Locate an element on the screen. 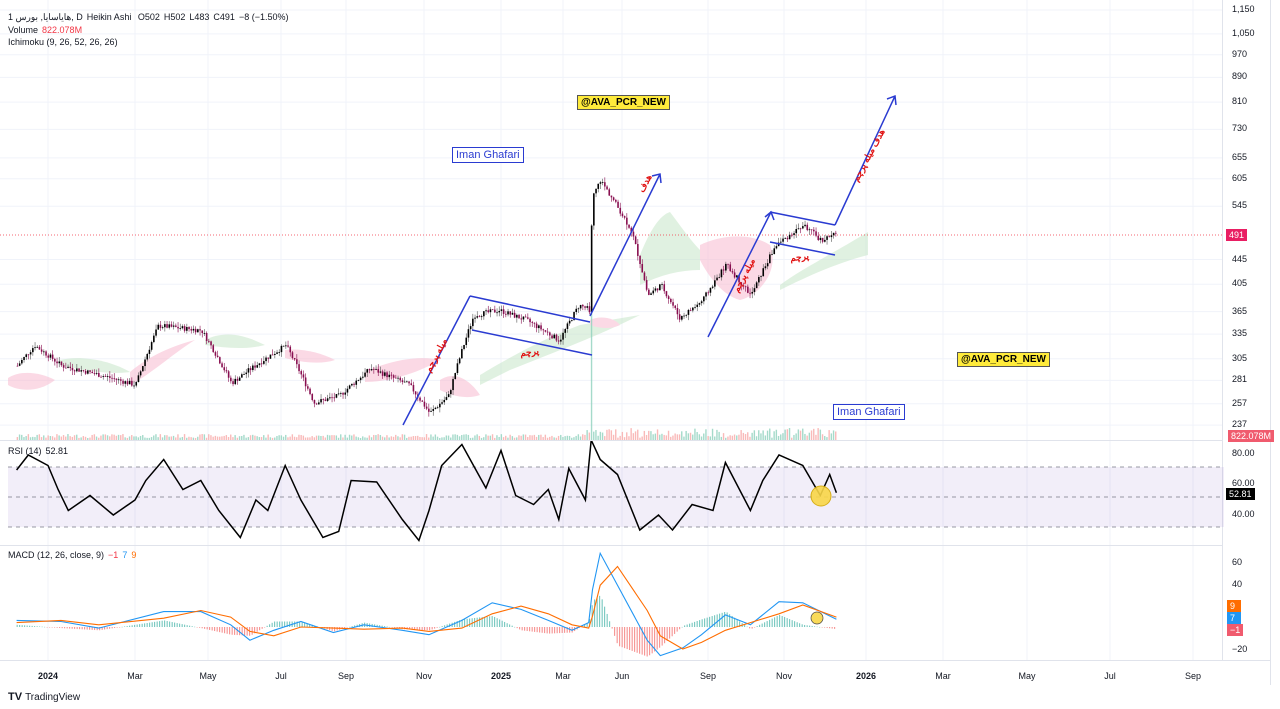 The height and width of the screenshot is (709, 1280). macd-signal-value: 9 is located at coordinates (134, 555).